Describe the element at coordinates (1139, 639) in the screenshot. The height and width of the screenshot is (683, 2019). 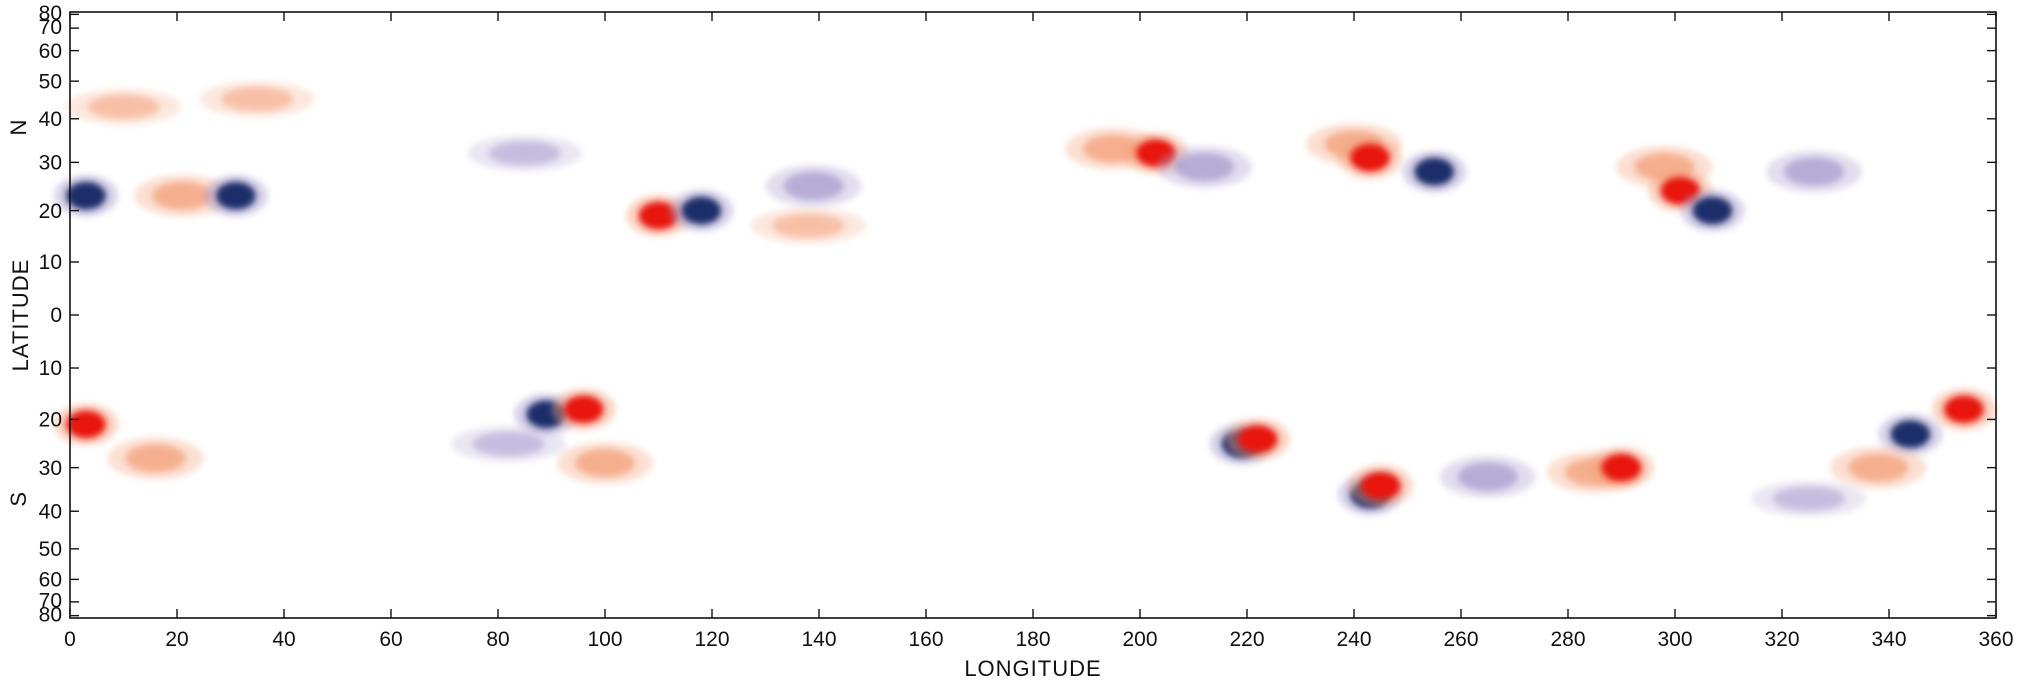
I see `x-tick-label: 200` at that location.